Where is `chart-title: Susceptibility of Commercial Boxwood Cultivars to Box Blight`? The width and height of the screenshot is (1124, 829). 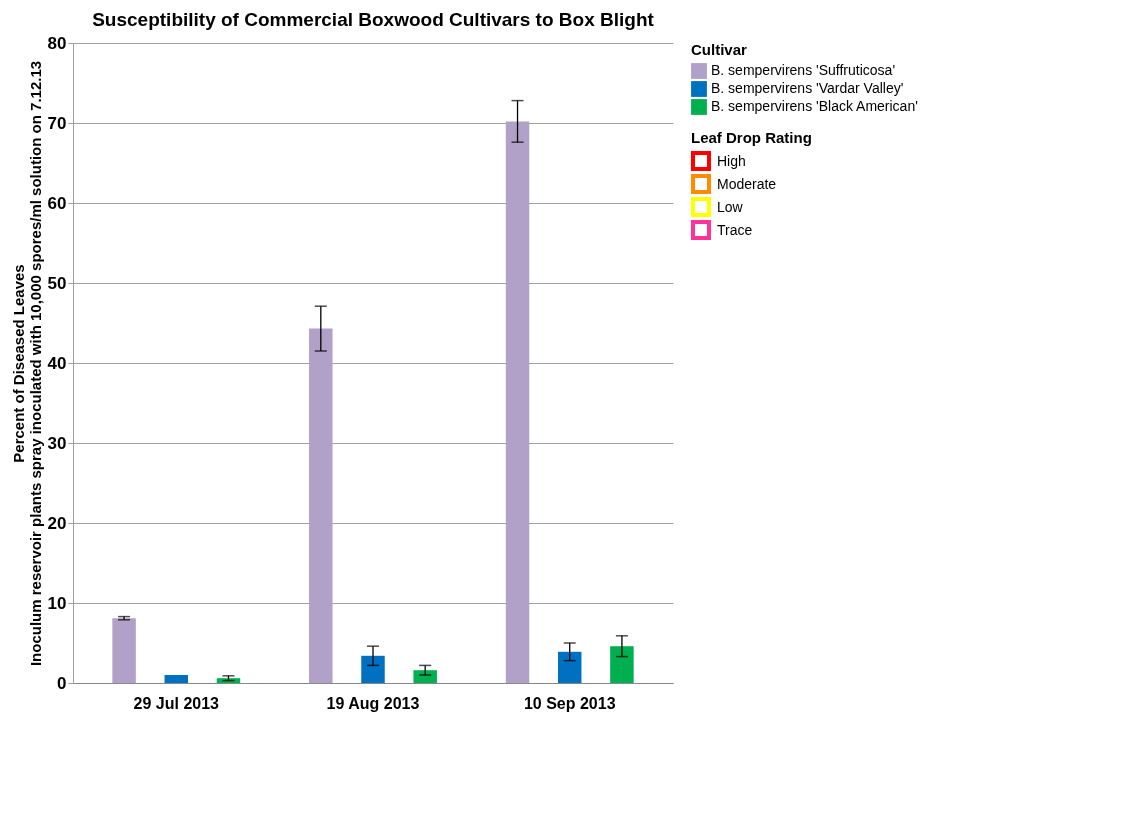 chart-title: Susceptibility of Commercial Boxwood Cultivars to Box Blight is located at coordinates (373, 19).